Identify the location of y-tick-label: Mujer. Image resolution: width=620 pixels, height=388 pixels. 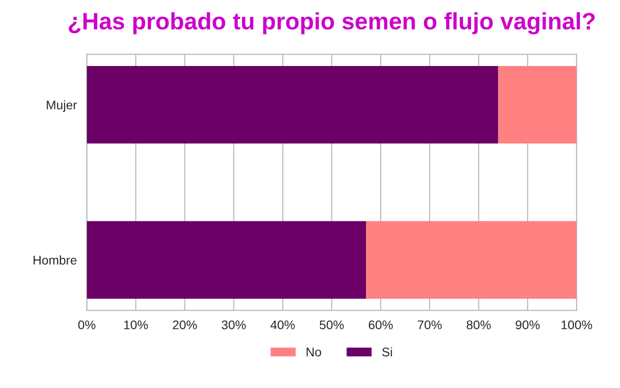
(61, 106).